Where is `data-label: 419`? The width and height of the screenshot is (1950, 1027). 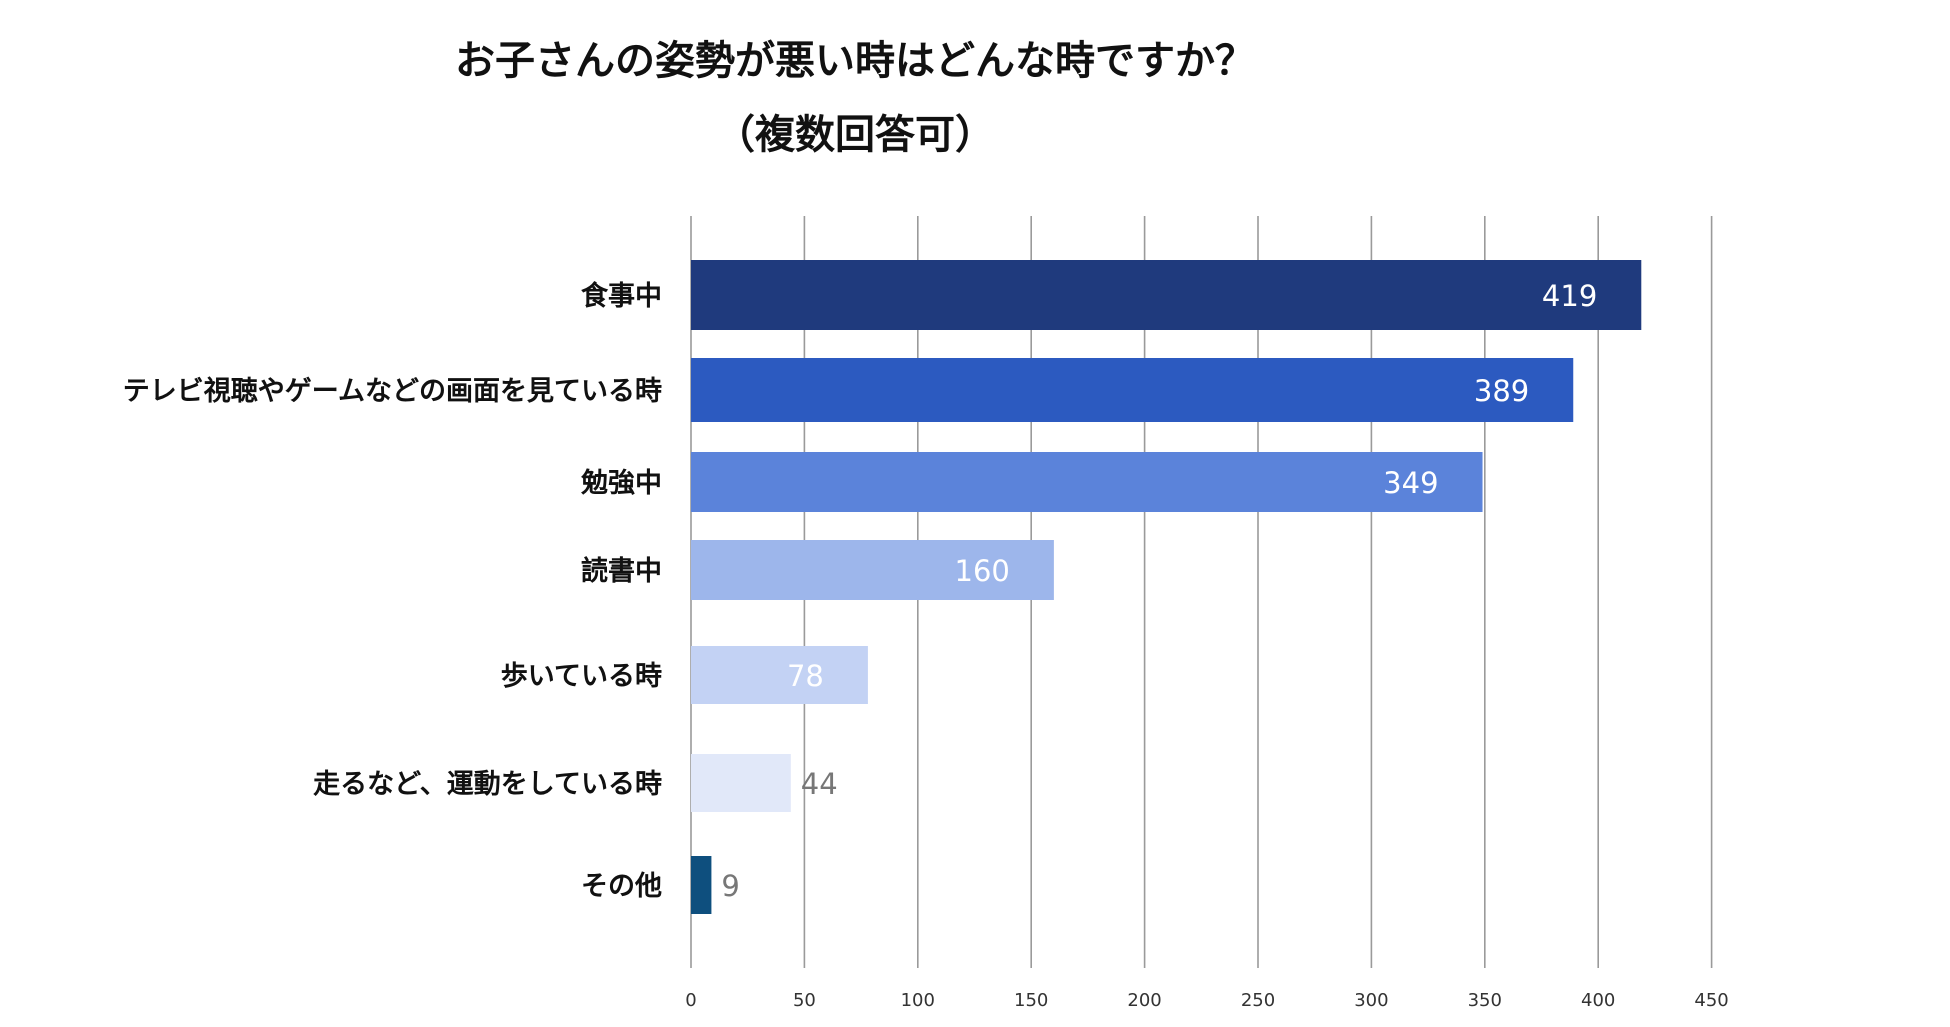 data-label: 419 is located at coordinates (1569, 296).